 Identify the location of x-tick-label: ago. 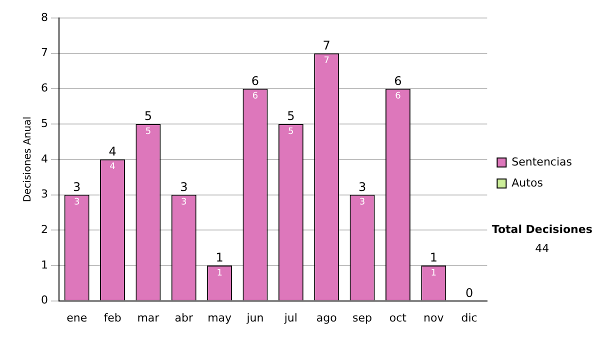
(327, 317).